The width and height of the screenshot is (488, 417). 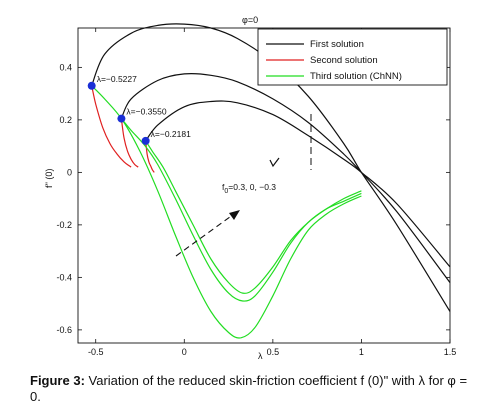 What do you see at coordinates (146, 112) in the screenshot?
I see `critical-point-label: λ=−0.3550` at bounding box center [146, 112].